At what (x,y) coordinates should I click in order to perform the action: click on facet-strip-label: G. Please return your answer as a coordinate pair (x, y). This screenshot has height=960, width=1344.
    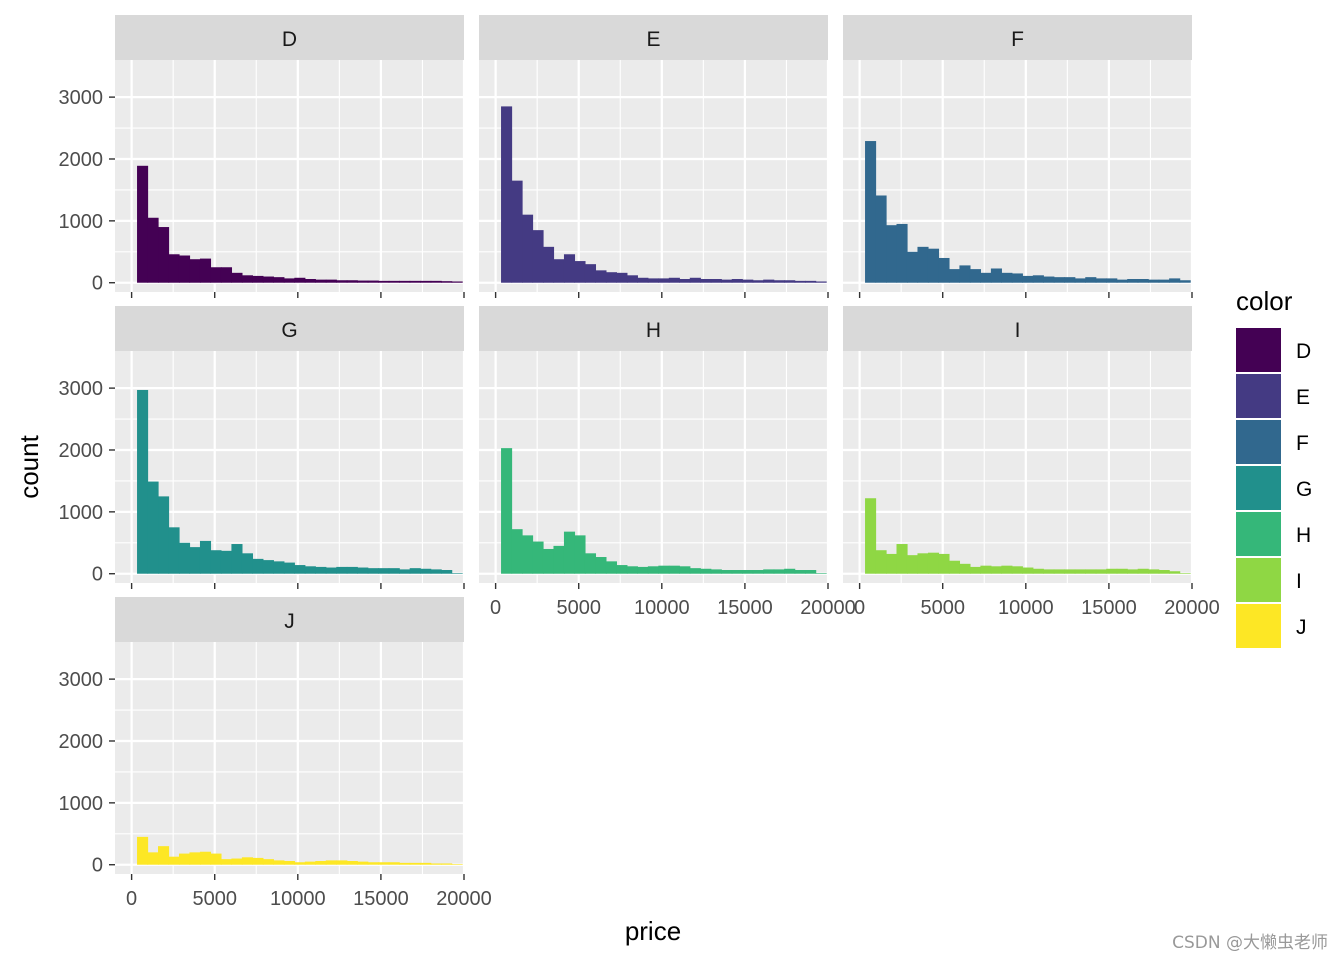
    Looking at the image, I should click on (289, 330).